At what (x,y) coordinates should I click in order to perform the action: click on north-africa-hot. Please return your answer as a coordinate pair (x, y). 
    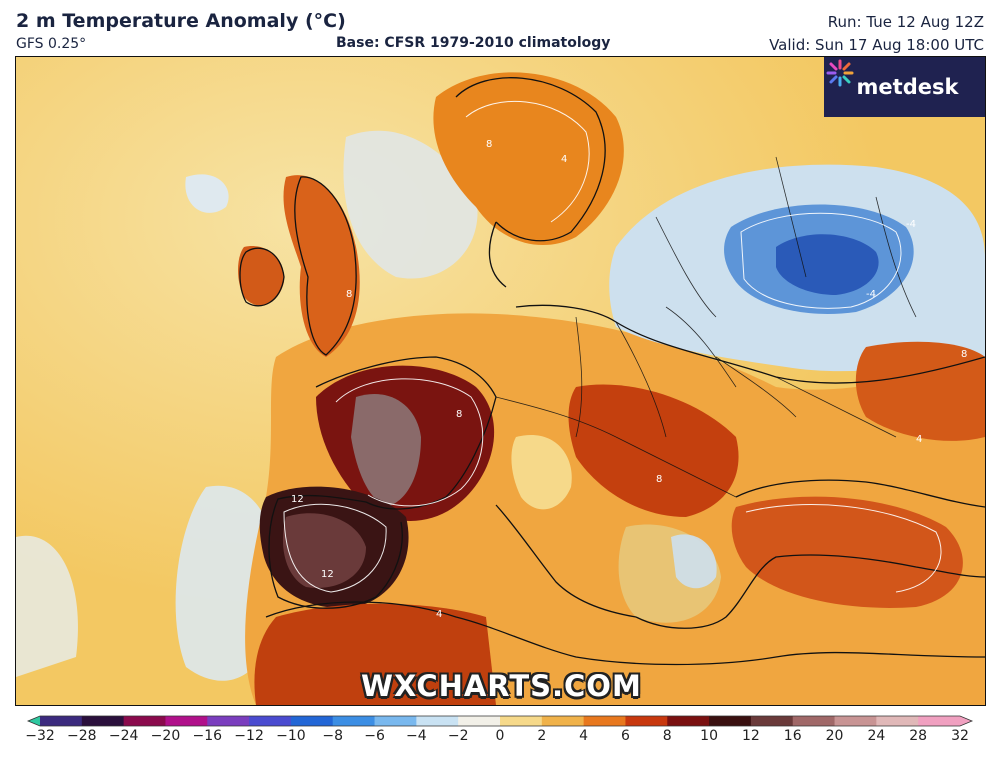
    Looking at the image, I should click on (375, 654).